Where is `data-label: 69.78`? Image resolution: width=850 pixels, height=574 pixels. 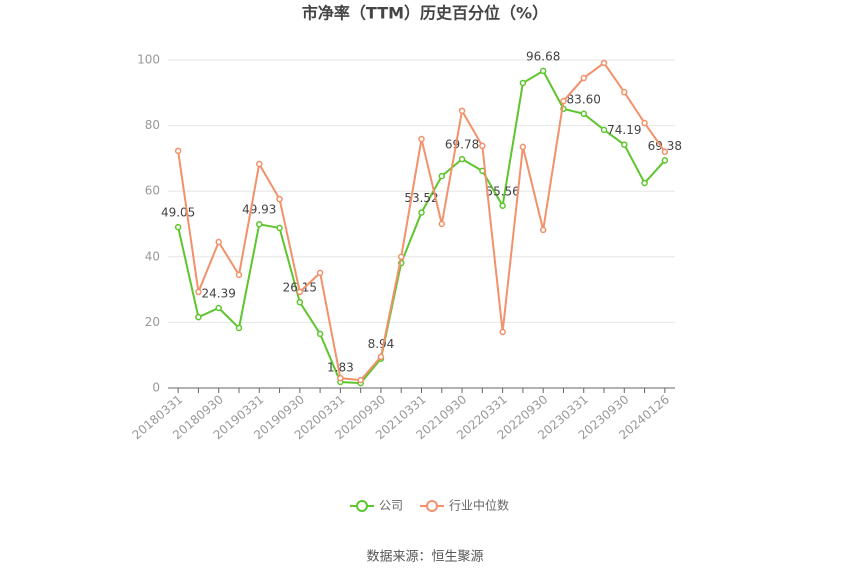
data-label: 69.78 is located at coordinates (462, 145).